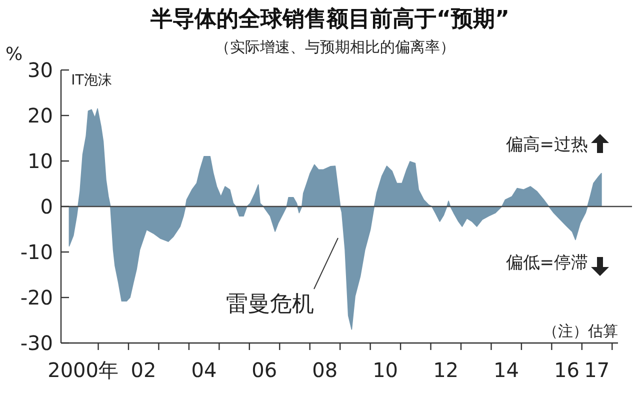 This screenshot has width=640, height=394. What do you see at coordinates (14, 54) in the screenshot?
I see `y-axis-title: %` at bounding box center [14, 54].